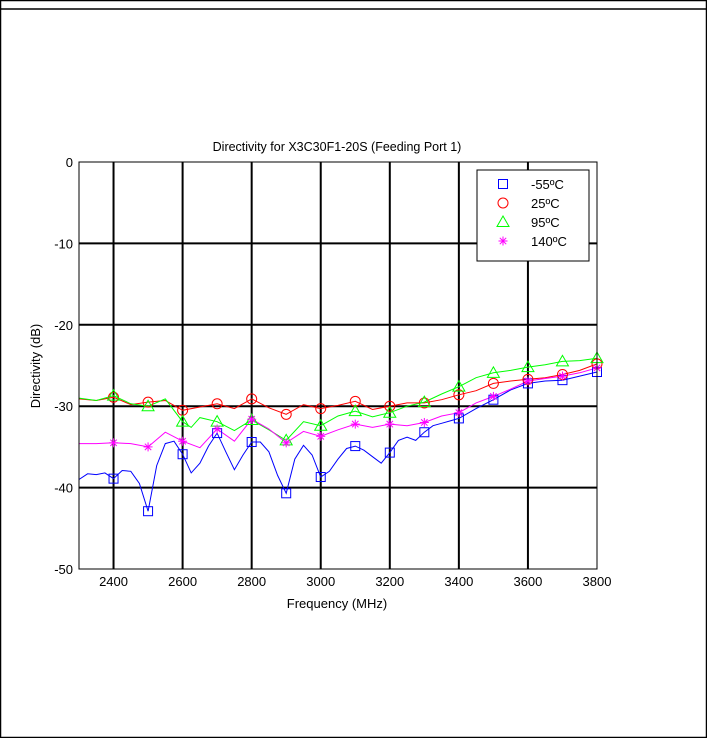 This screenshot has height=743, width=707. Describe the element at coordinates (545, 222) in the screenshot. I see `legend-label-2: 95ºC` at that location.